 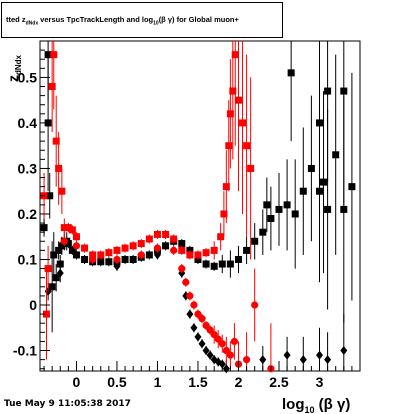 I want to click on x-tick-label: 3, so click(x=320, y=382).